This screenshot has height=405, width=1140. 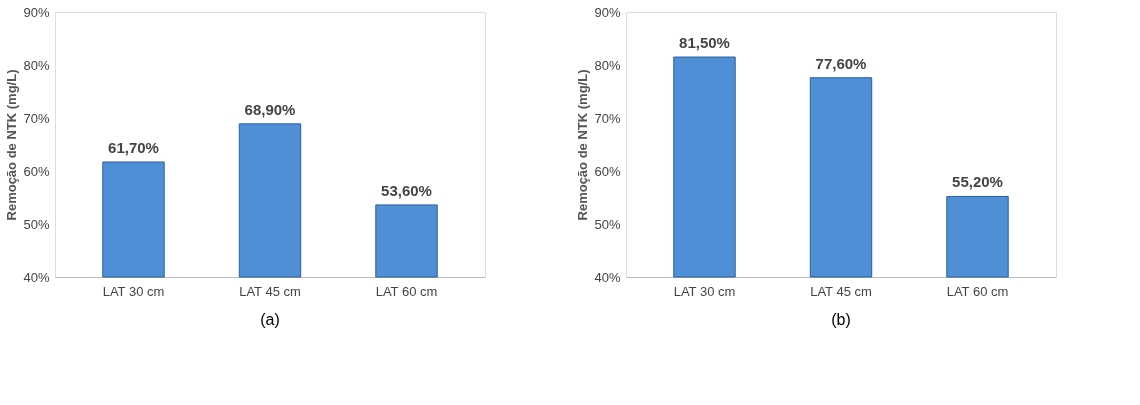 What do you see at coordinates (841, 319) in the screenshot?
I see `text: (b)` at bounding box center [841, 319].